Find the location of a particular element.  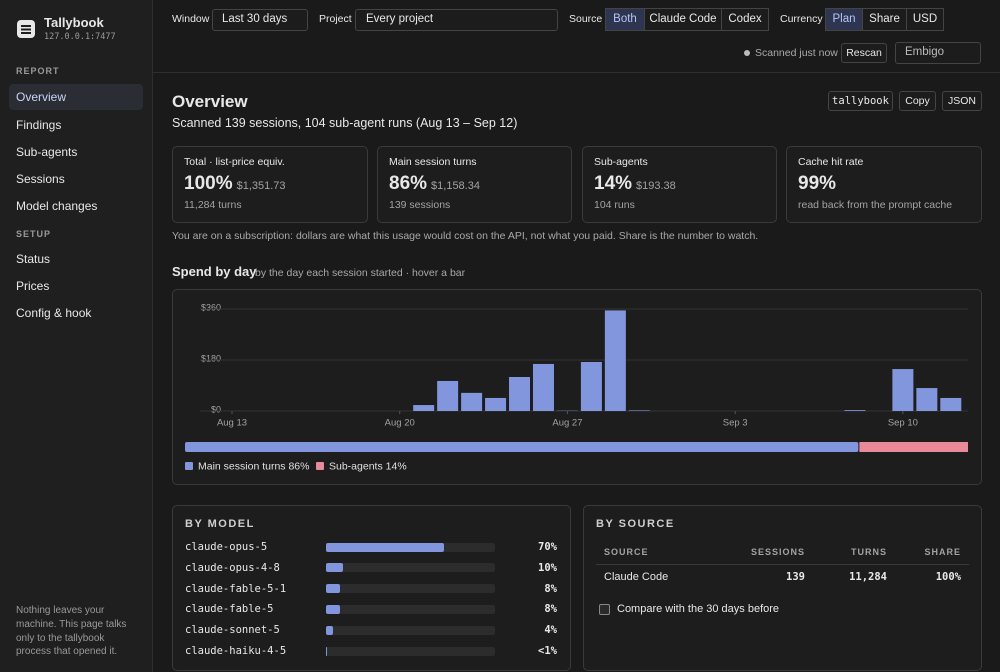

table-cell: Claude Code is located at coordinates (636, 577).